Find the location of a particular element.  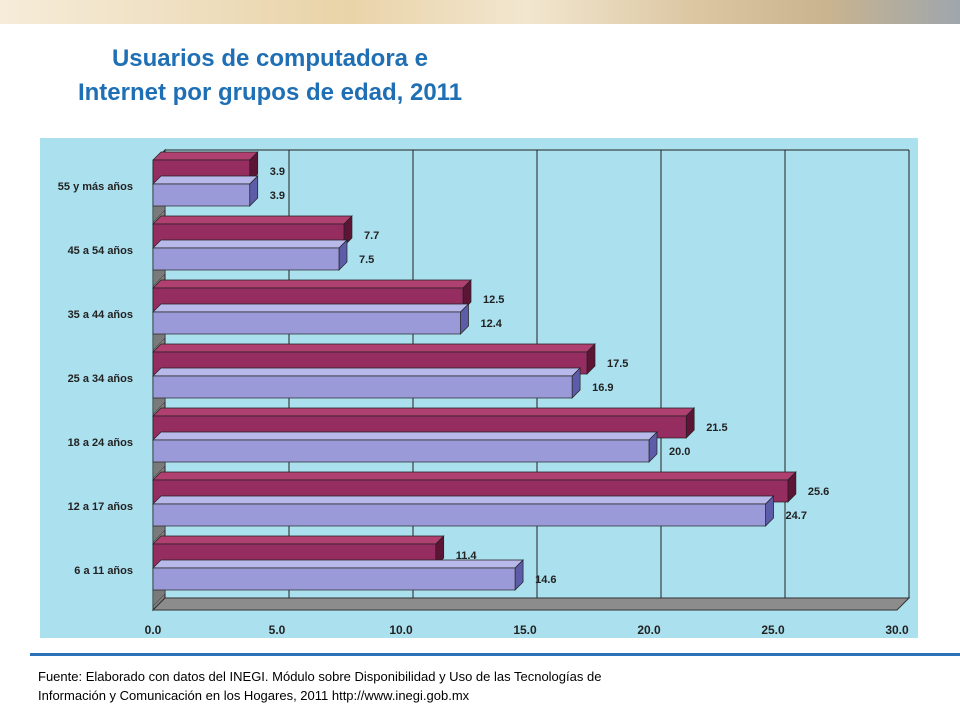

bar-value-label: 7.5 is located at coordinates (366, 260).